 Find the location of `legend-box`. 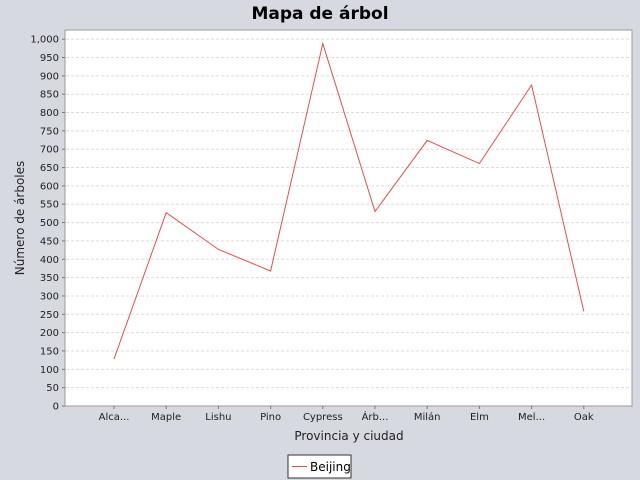

legend-box is located at coordinates (319, 466).